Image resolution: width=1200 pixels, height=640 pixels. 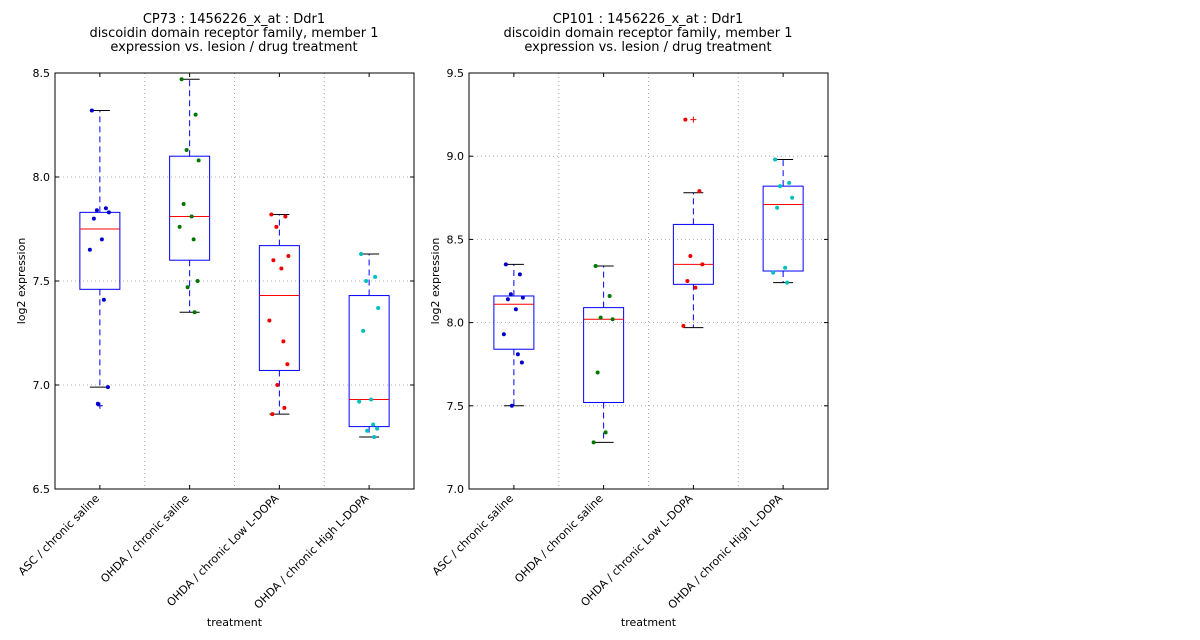 I want to click on outlier-marker, so click(x=99, y=405).